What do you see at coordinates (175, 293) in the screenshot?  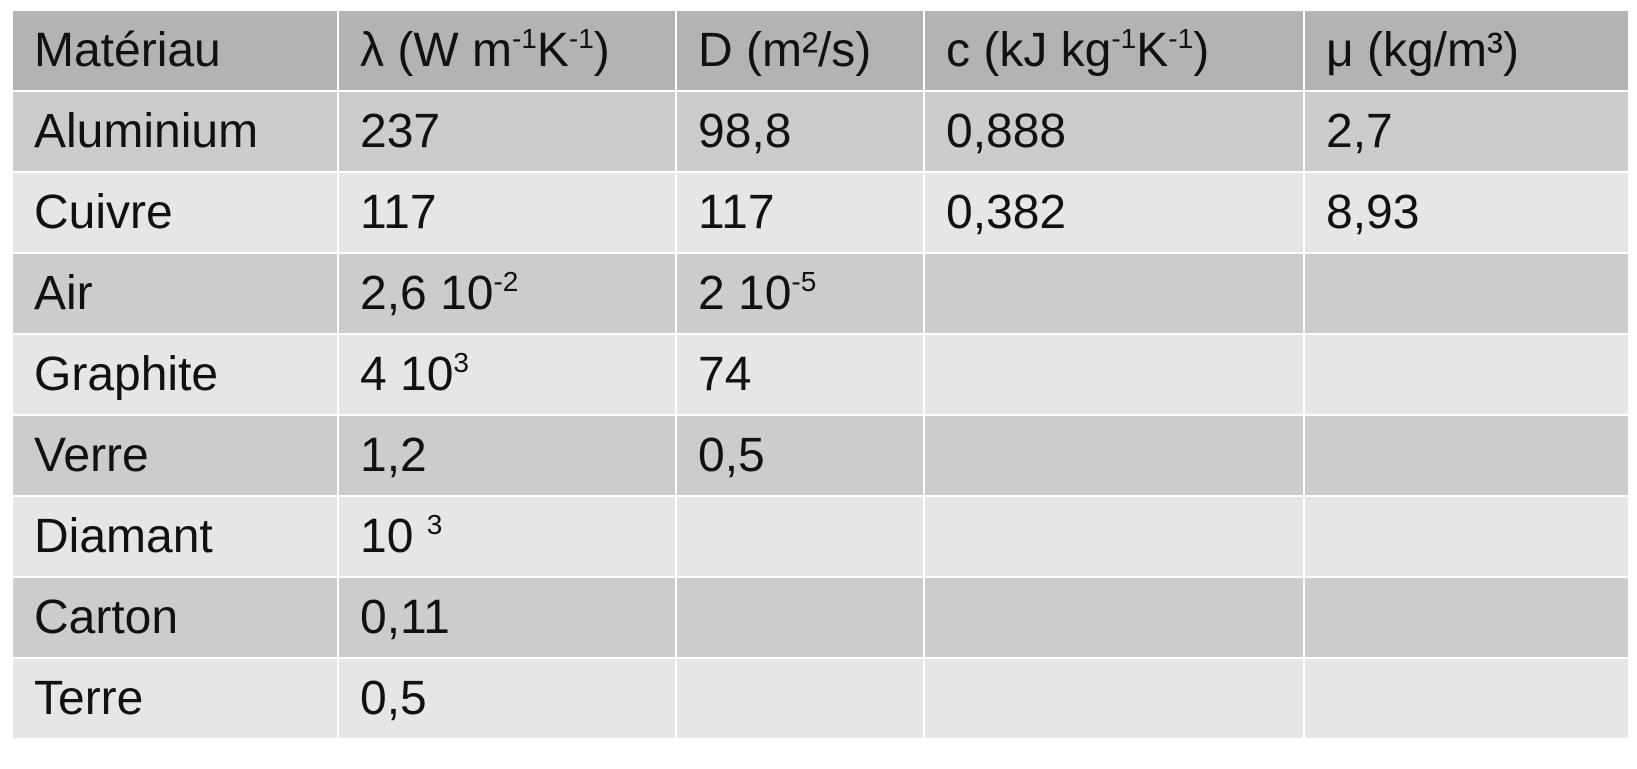 I see `table-cell: Air` at bounding box center [175, 293].